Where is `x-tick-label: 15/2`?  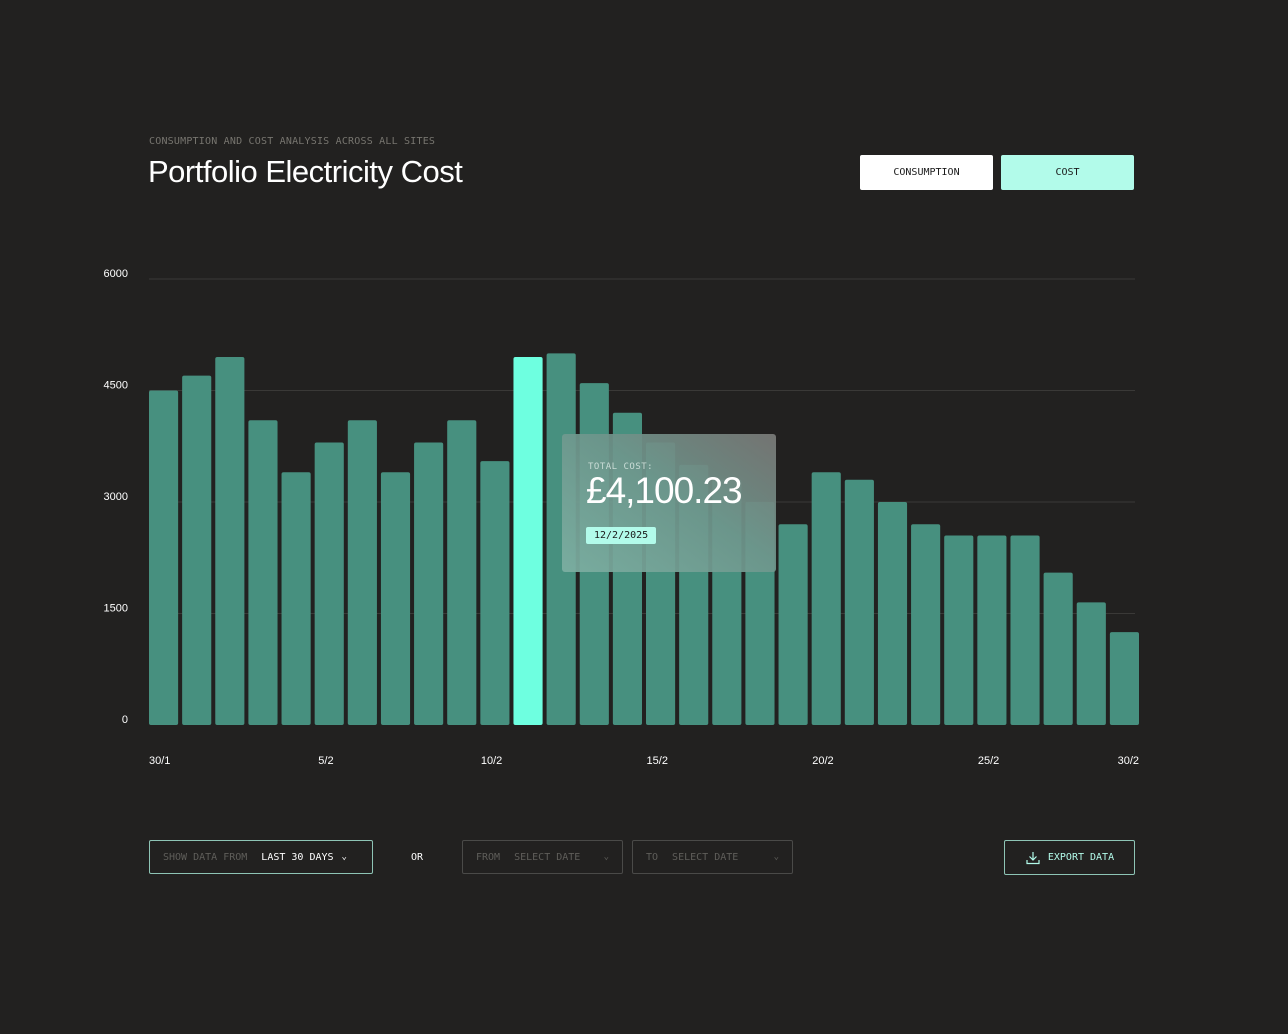
x-tick-label: 15/2 is located at coordinates (657, 761).